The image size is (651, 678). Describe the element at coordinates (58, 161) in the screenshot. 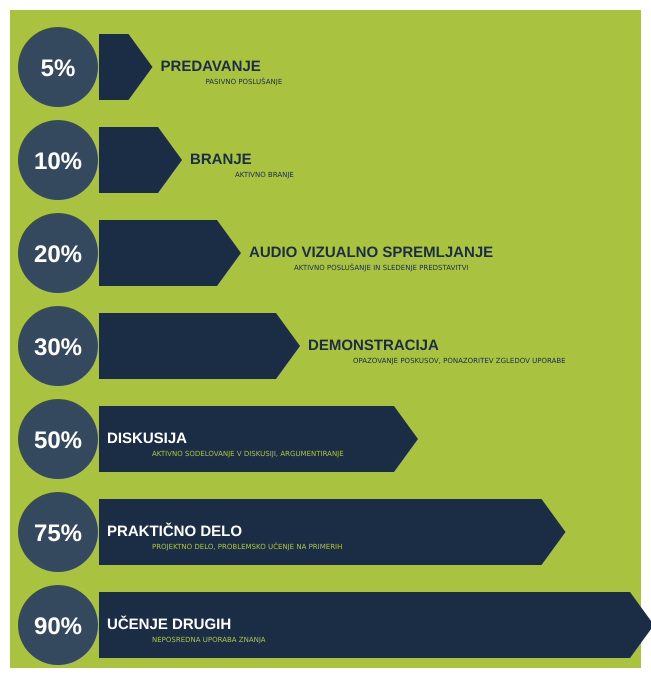

I see `data-label: 10%` at that location.